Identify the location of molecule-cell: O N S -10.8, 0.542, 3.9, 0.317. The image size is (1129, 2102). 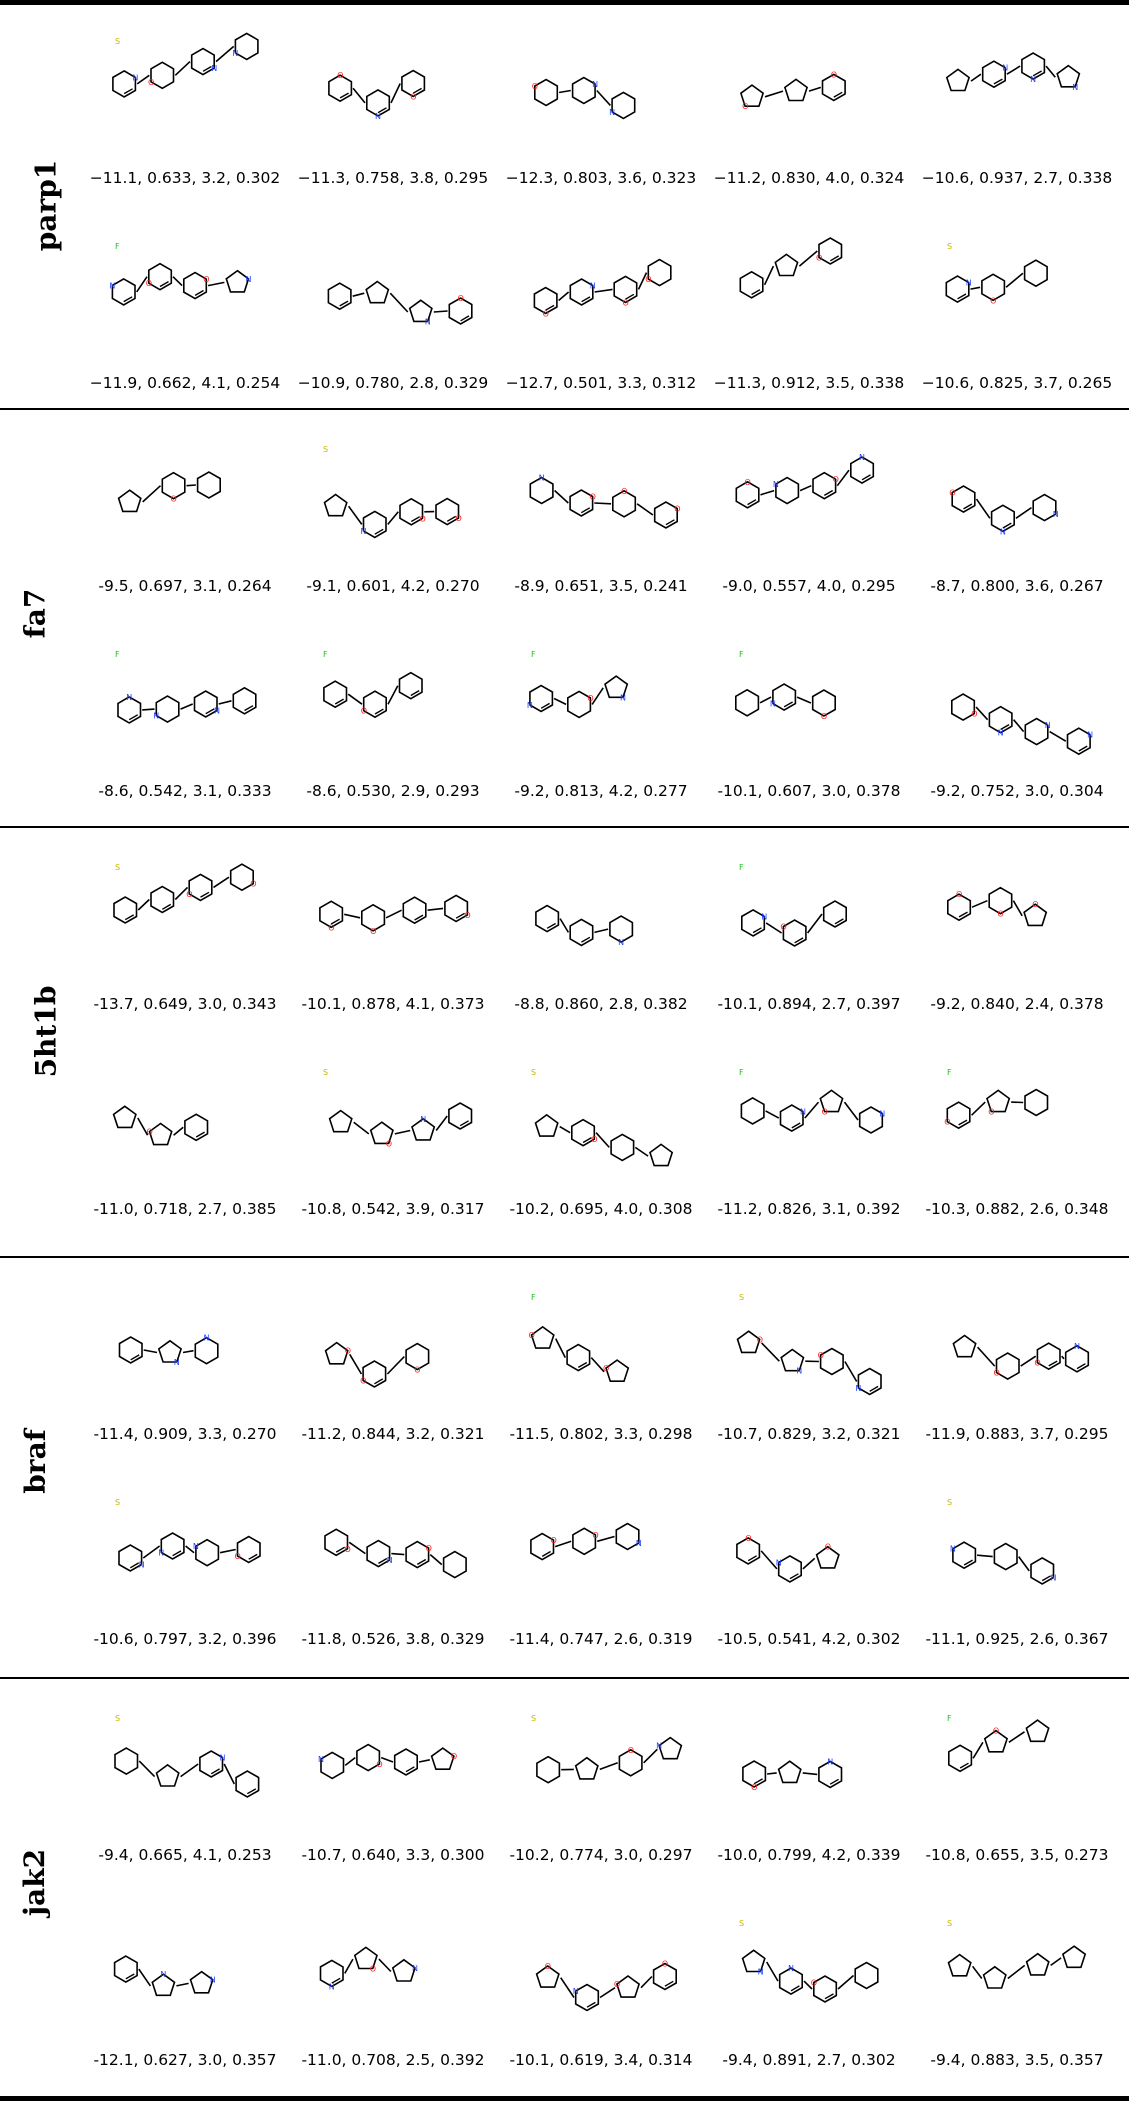
(393, 1145).